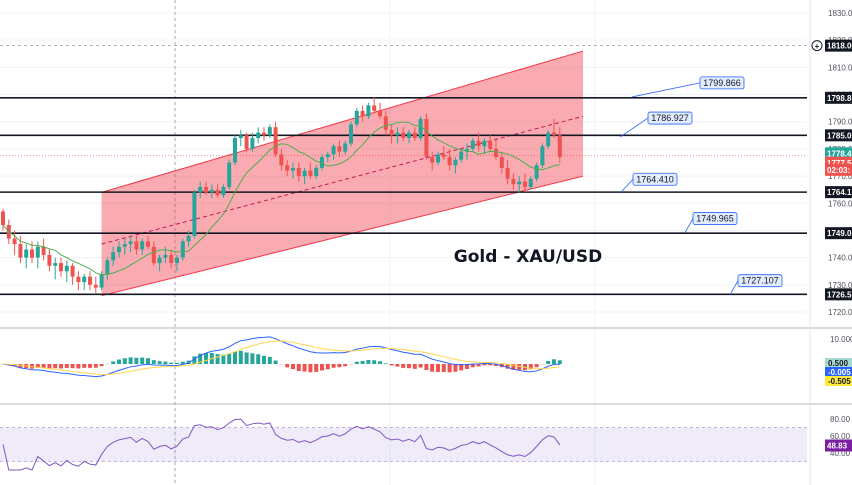 The height and width of the screenshot is (485, 852). I want to click on price-tag-text: 02:03:, so click(838, 170).